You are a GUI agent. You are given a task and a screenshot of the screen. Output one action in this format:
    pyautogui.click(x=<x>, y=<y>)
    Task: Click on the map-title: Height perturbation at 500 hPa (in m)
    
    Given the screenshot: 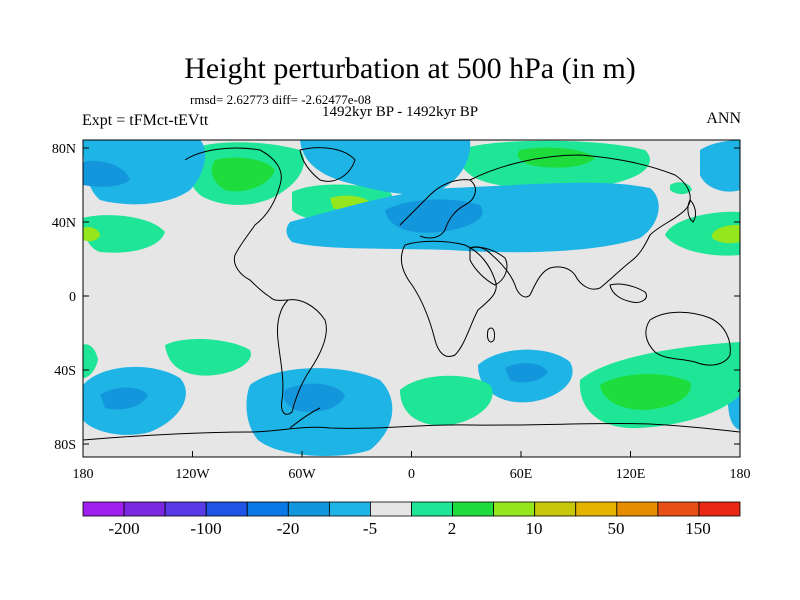 What is the action you would take?
    pyautogui.click(x=410, y=68)
    